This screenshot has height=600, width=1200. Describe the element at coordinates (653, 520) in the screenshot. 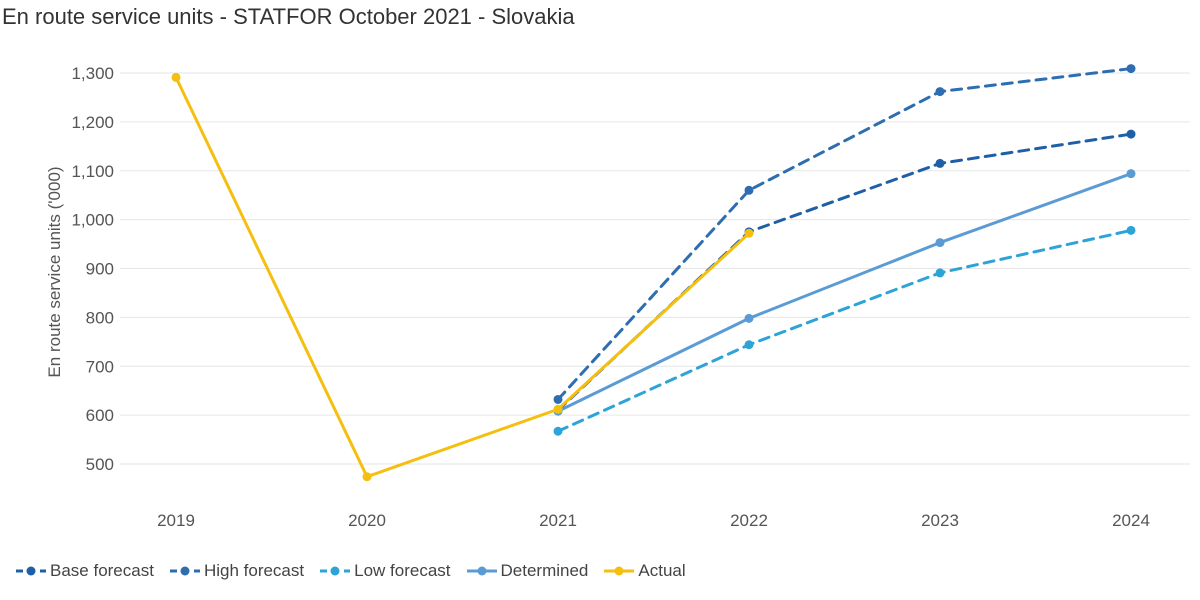

I see `x-axis-ticks: 2019 2020 2021 2022 2023 2024` at that location.